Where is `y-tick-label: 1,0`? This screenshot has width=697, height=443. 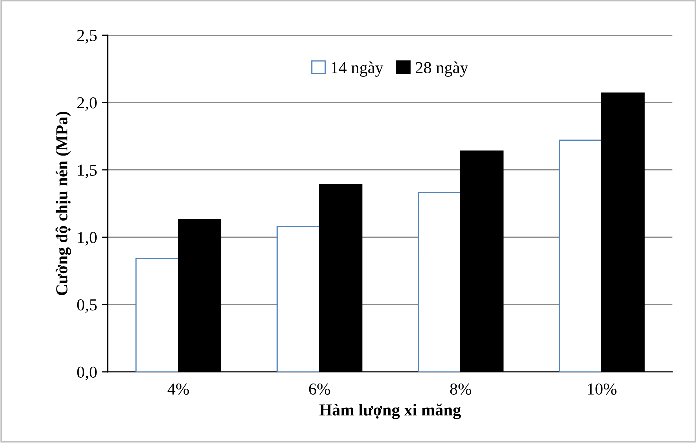 y-tick-label: 1,0 is located at coordinates (87, 239).